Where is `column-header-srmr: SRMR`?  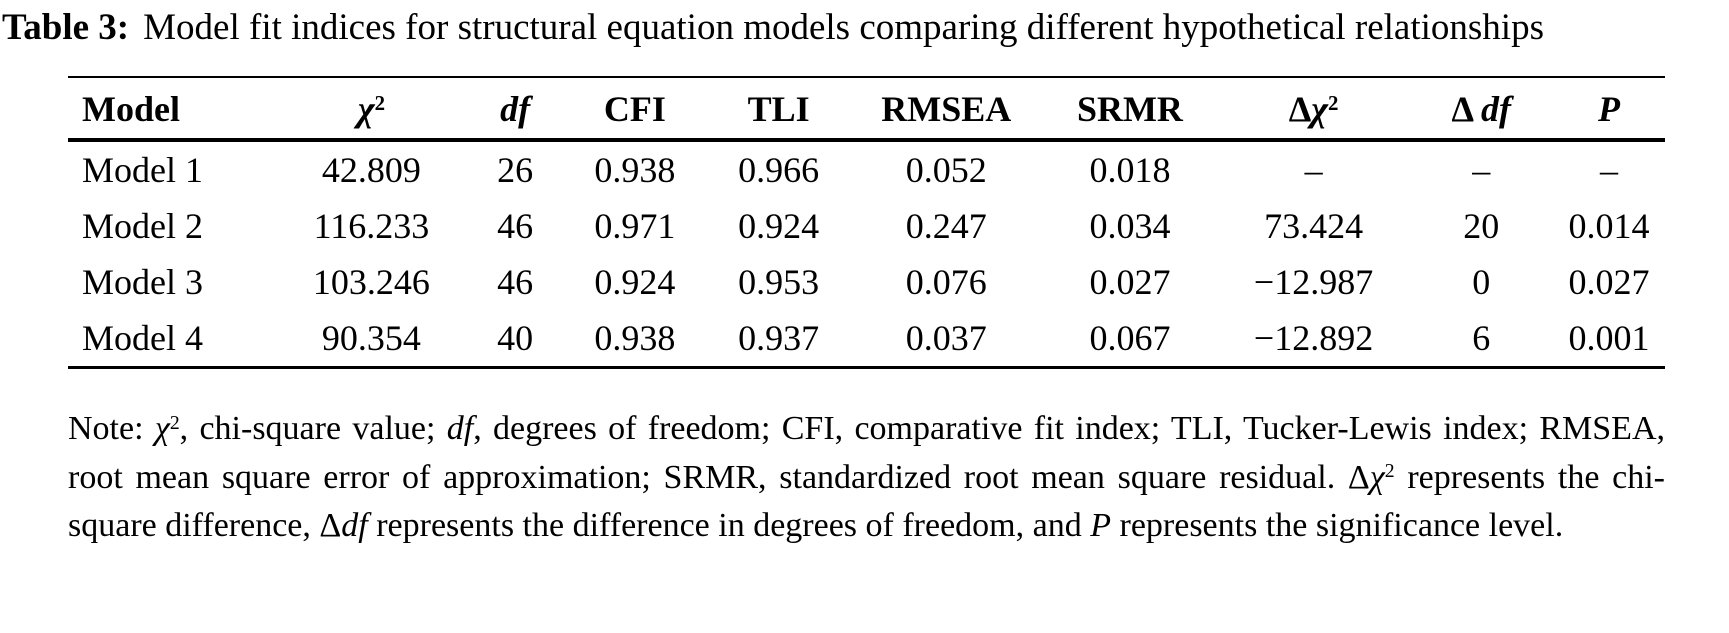 column-header-srmr: SRMR is located at coordinates (1130, 110).